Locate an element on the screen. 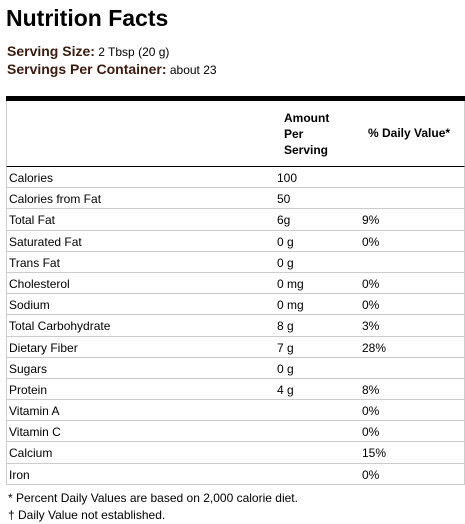 This screenshot has height=524, width=465. nutrient: Total Carbohydrate is located at coordinates (60, 326).